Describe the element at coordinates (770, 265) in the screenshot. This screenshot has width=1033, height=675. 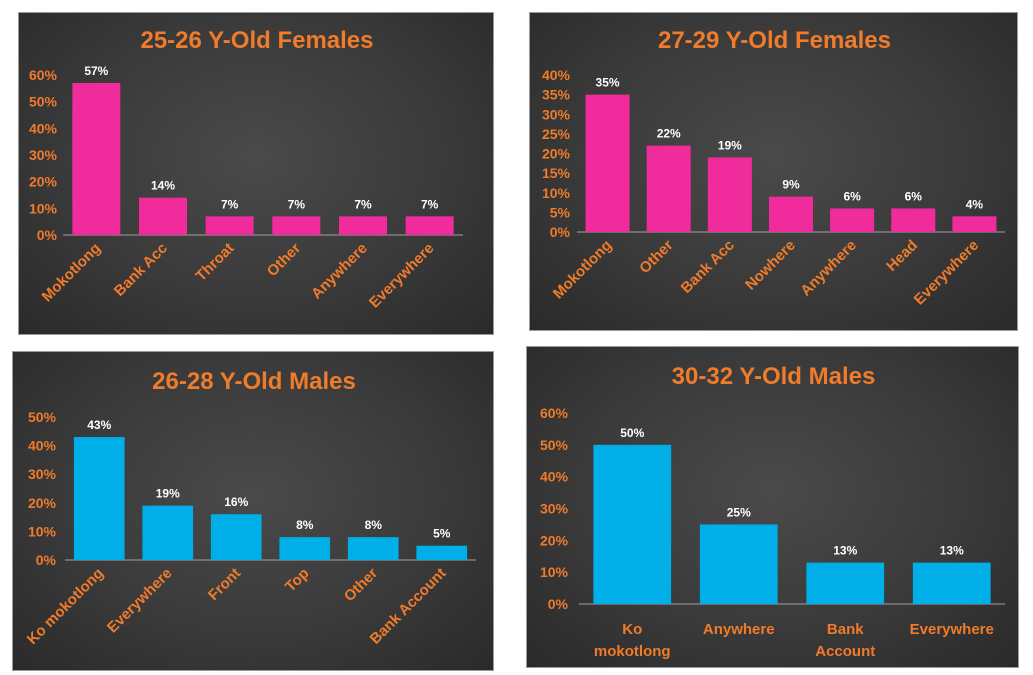
I see `category-label: Nowhere` at that location.